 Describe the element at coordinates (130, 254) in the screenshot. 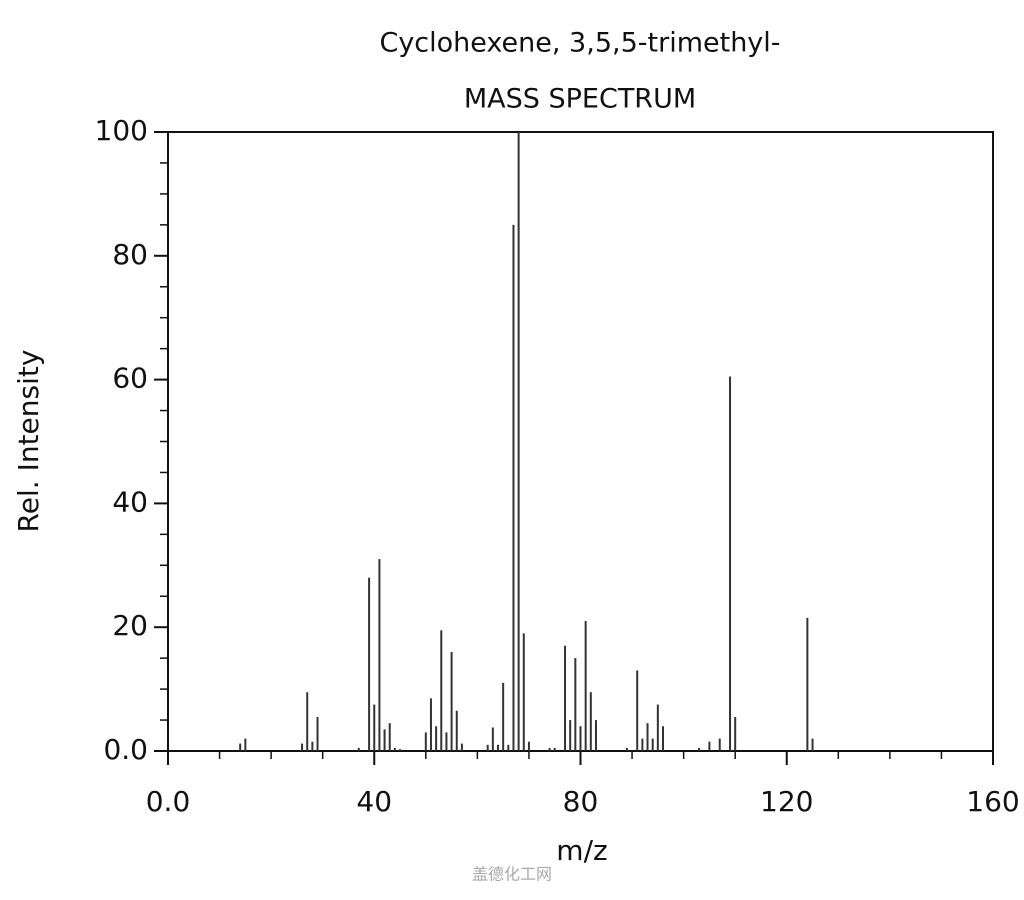

I see `y-tick-label: 80` at that location.